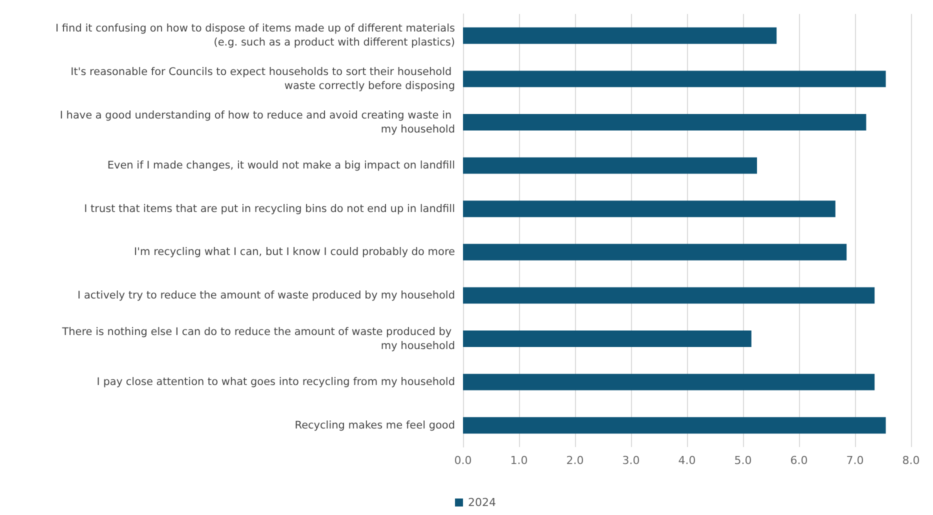 The height and width of the screenshot is (515, 933). What do you see at coordinates (482, 502) in the screenshot?
I see `legend-label: 2024` at bounding box center [482, 502].